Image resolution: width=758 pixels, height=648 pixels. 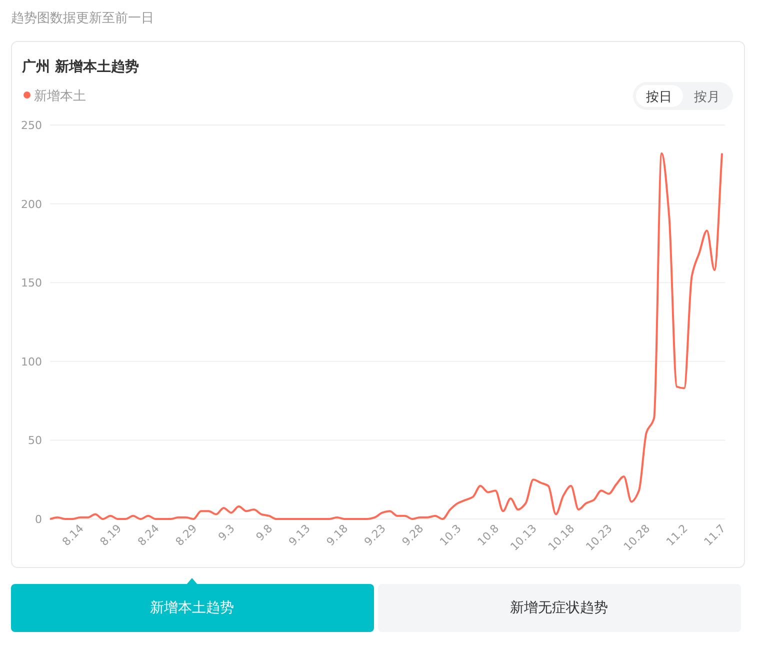 I want to click on y-tick-label: 200, so click(x=31, y=204).